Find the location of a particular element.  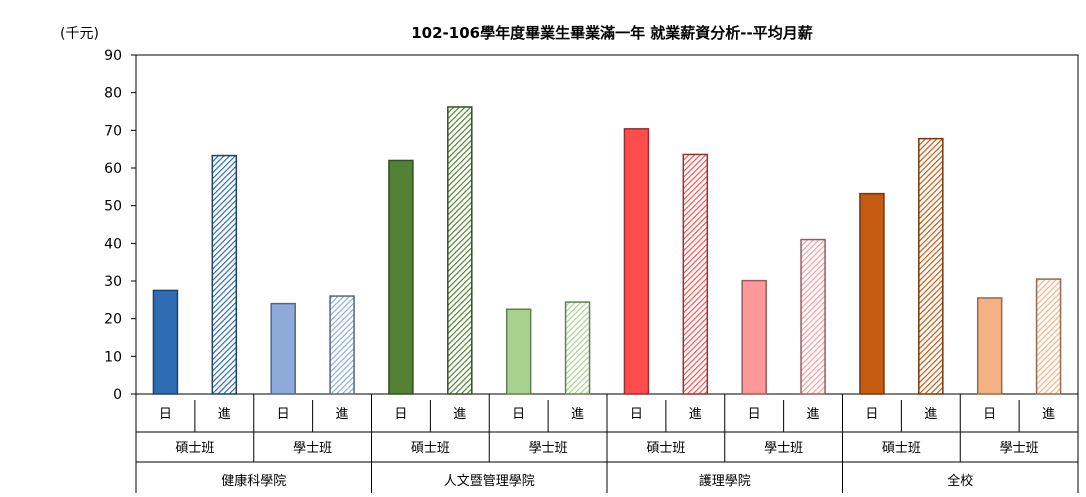

college-label: 全校 is located at coordinates (960, 481).